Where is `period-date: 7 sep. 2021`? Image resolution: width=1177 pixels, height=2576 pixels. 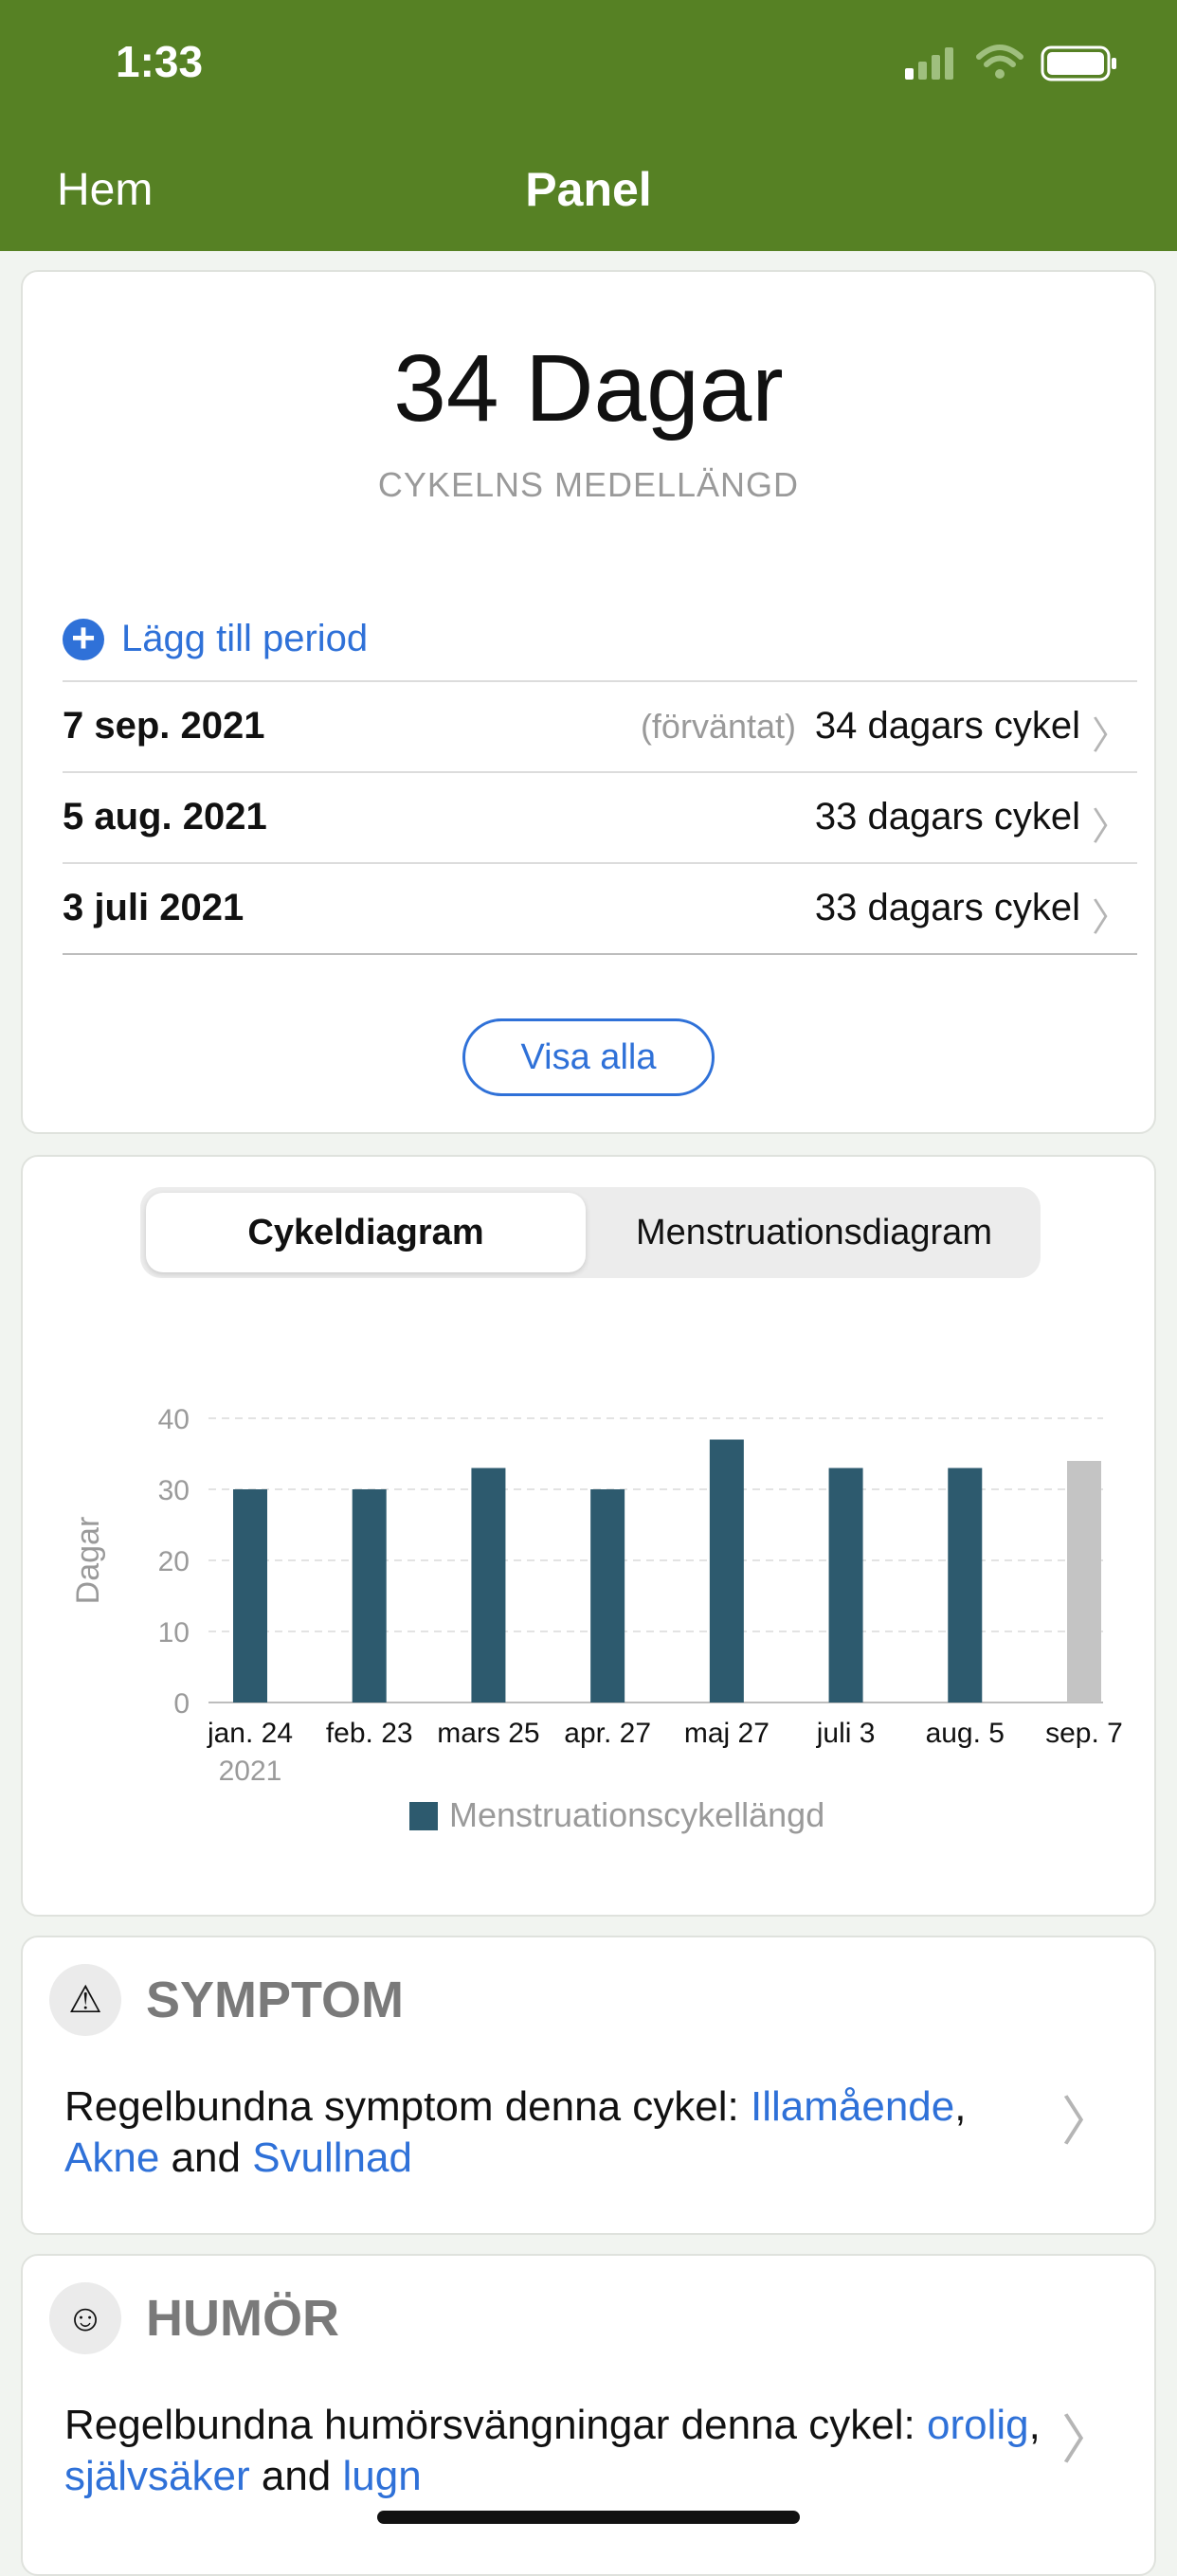
period-date: 7 sep. 2021 is located at coordinates (164, 726).